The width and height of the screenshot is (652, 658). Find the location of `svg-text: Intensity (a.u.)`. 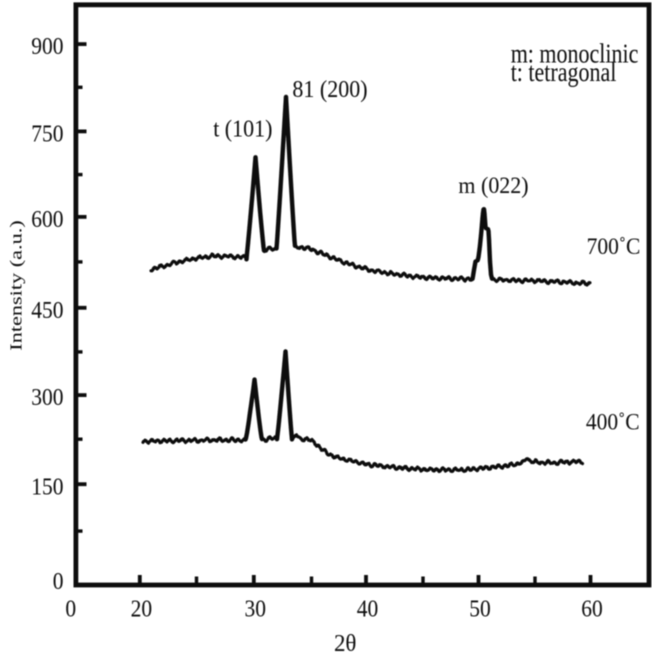

svg-text: Intensity (a.u.) is located at coordinates (16, 285).